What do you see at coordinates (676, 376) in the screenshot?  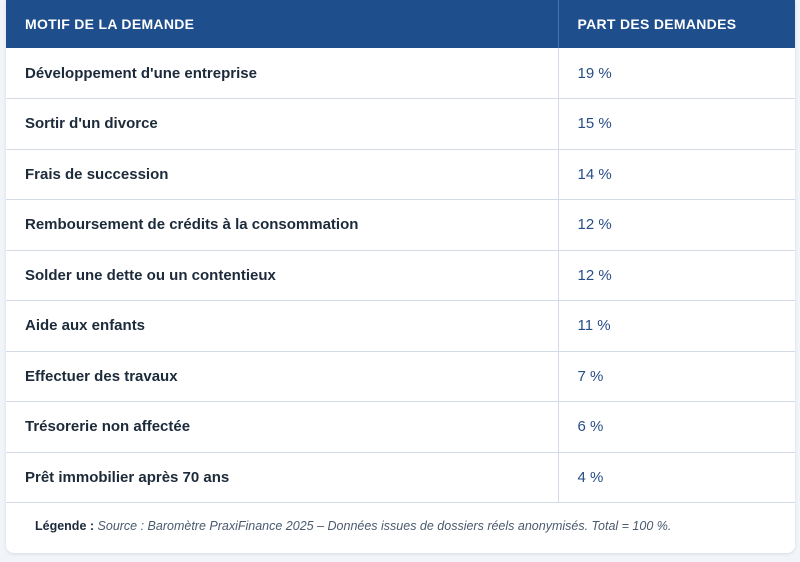 I see `cell-part: 7 %` at bounding box center [676, 376].